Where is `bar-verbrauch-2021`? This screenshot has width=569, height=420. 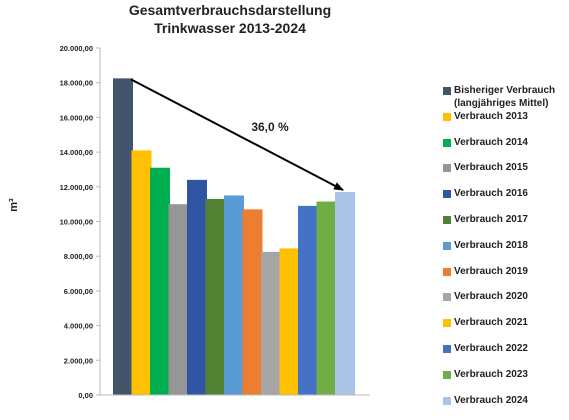 bar-verbrauch-2021 is located at coordinates (289, 321).